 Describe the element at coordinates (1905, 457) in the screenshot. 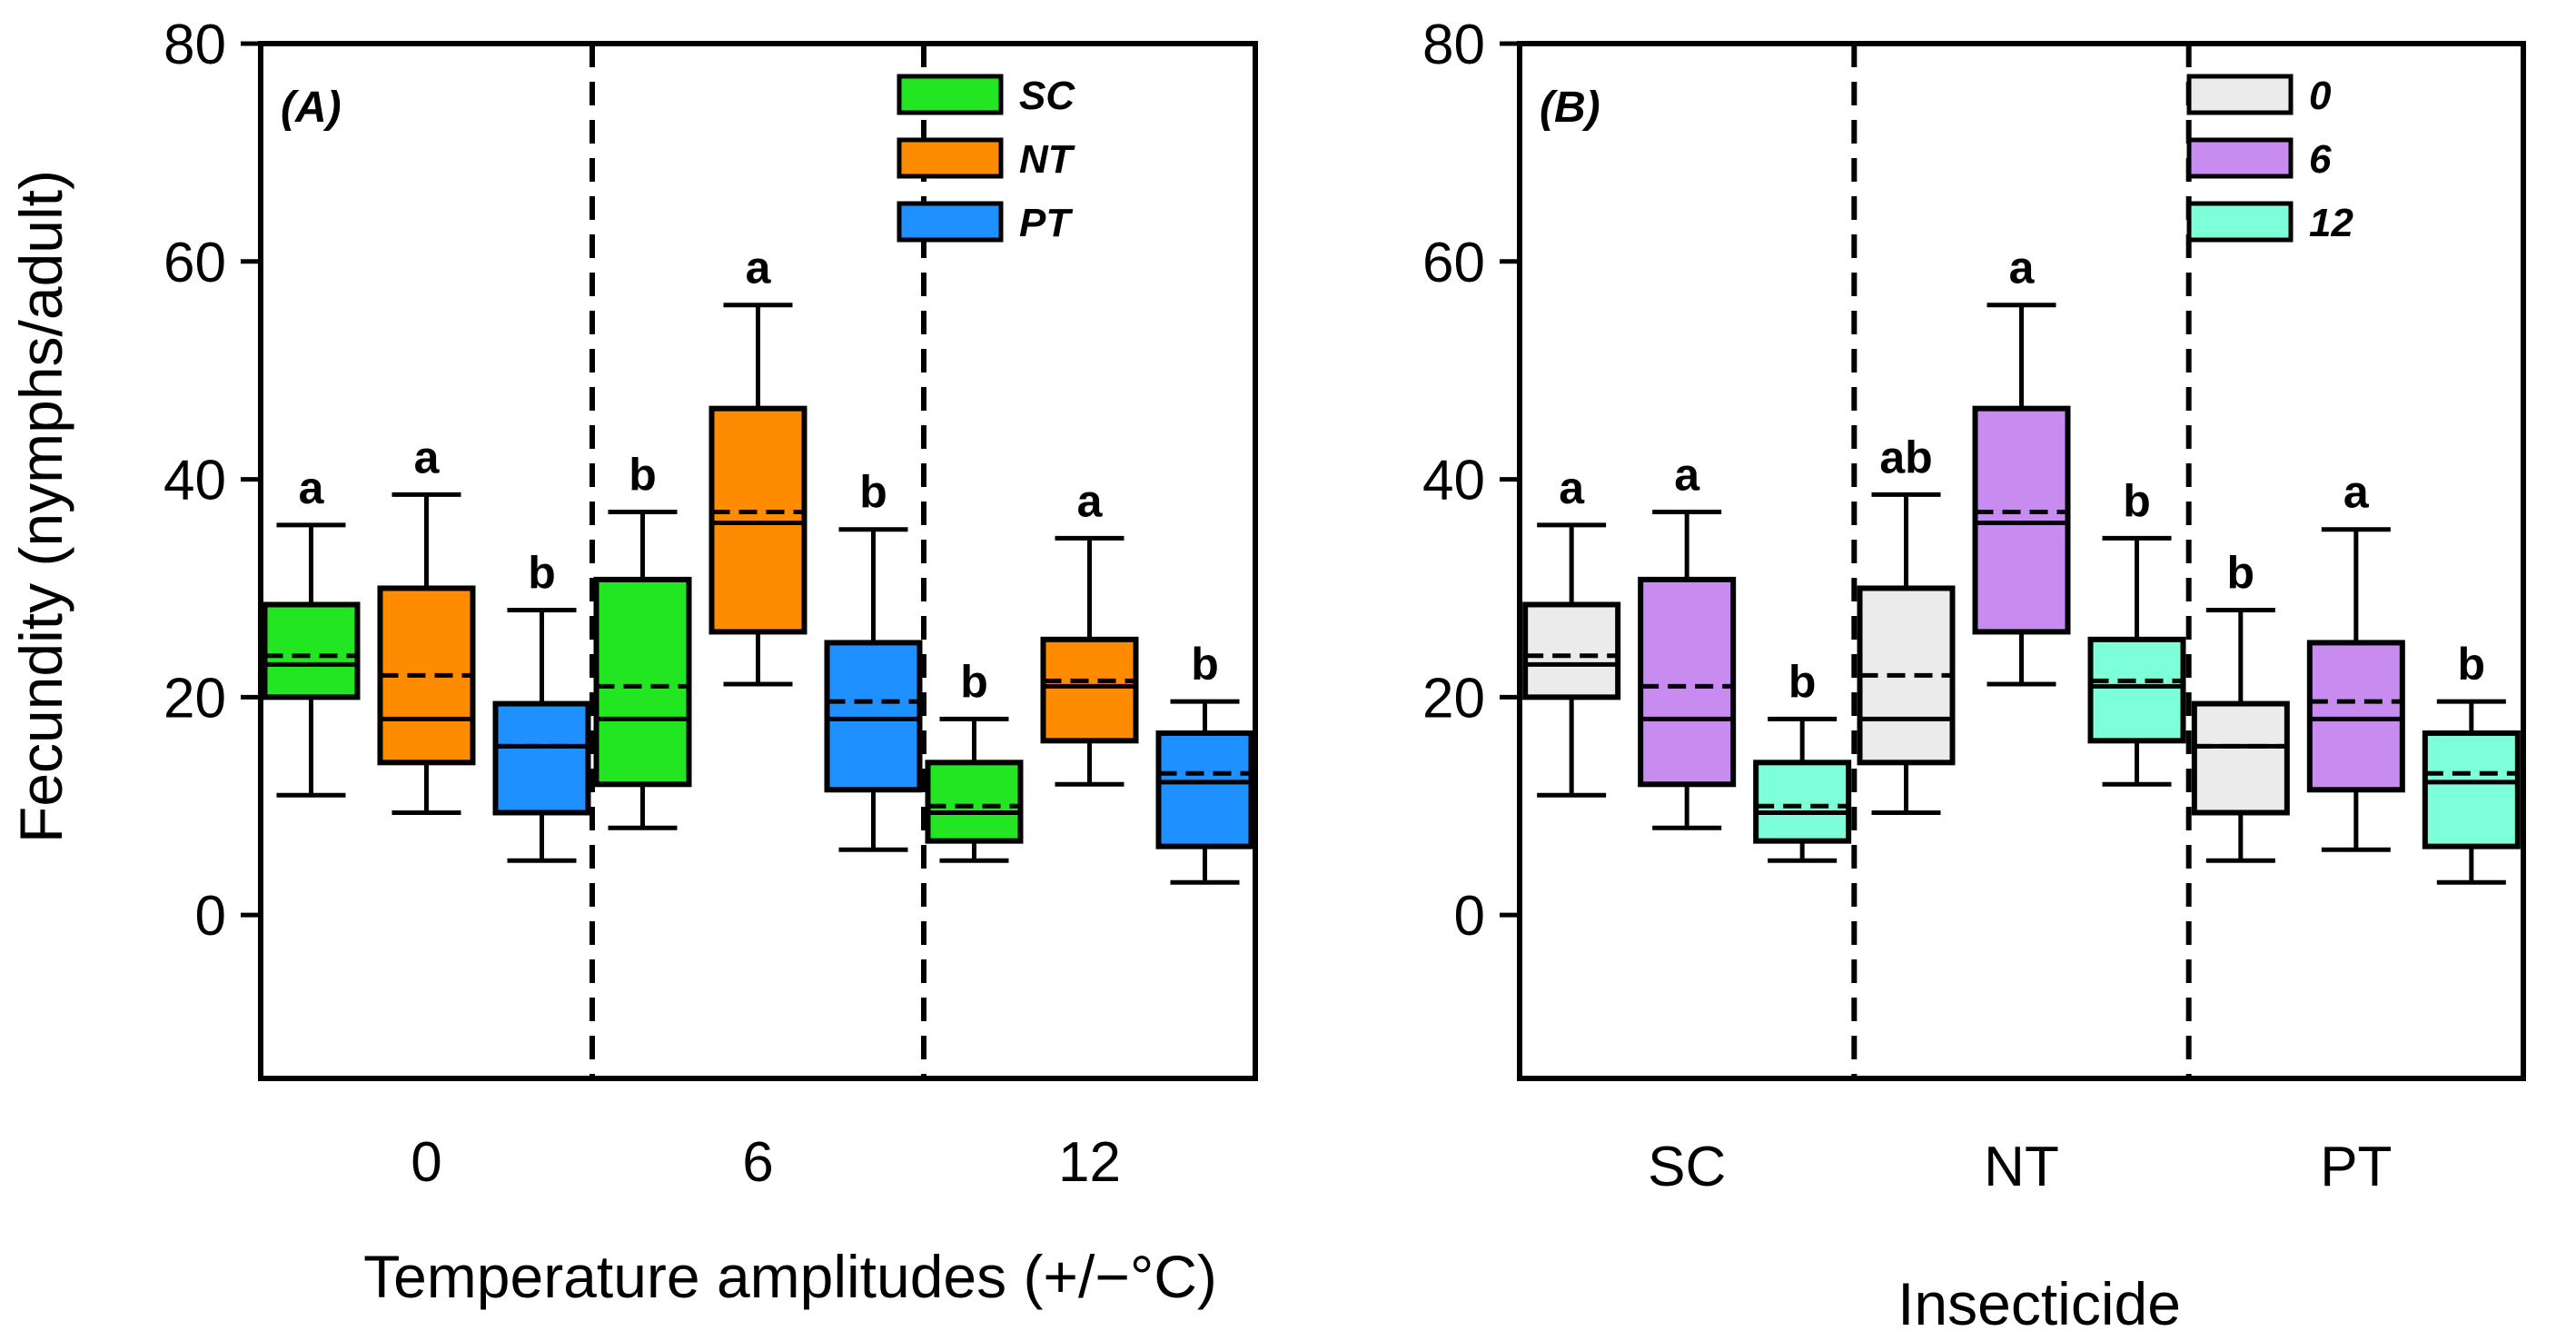

I see `significance-letter: ab` at that location.